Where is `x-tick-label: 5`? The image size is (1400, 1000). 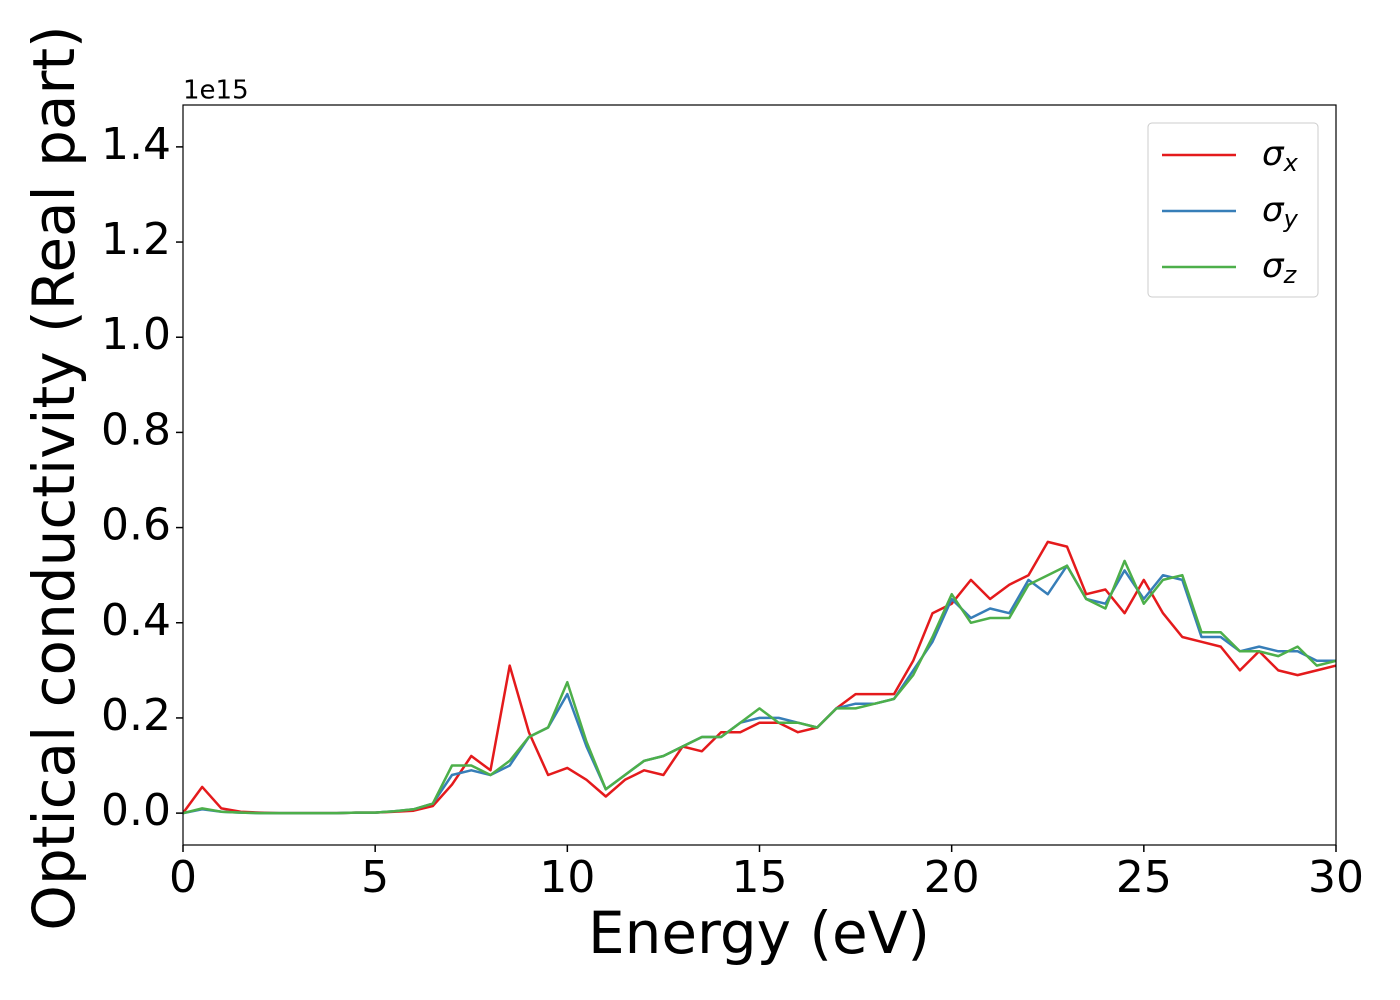 x-tick-label: 5 is located at coordinates (375, 877).